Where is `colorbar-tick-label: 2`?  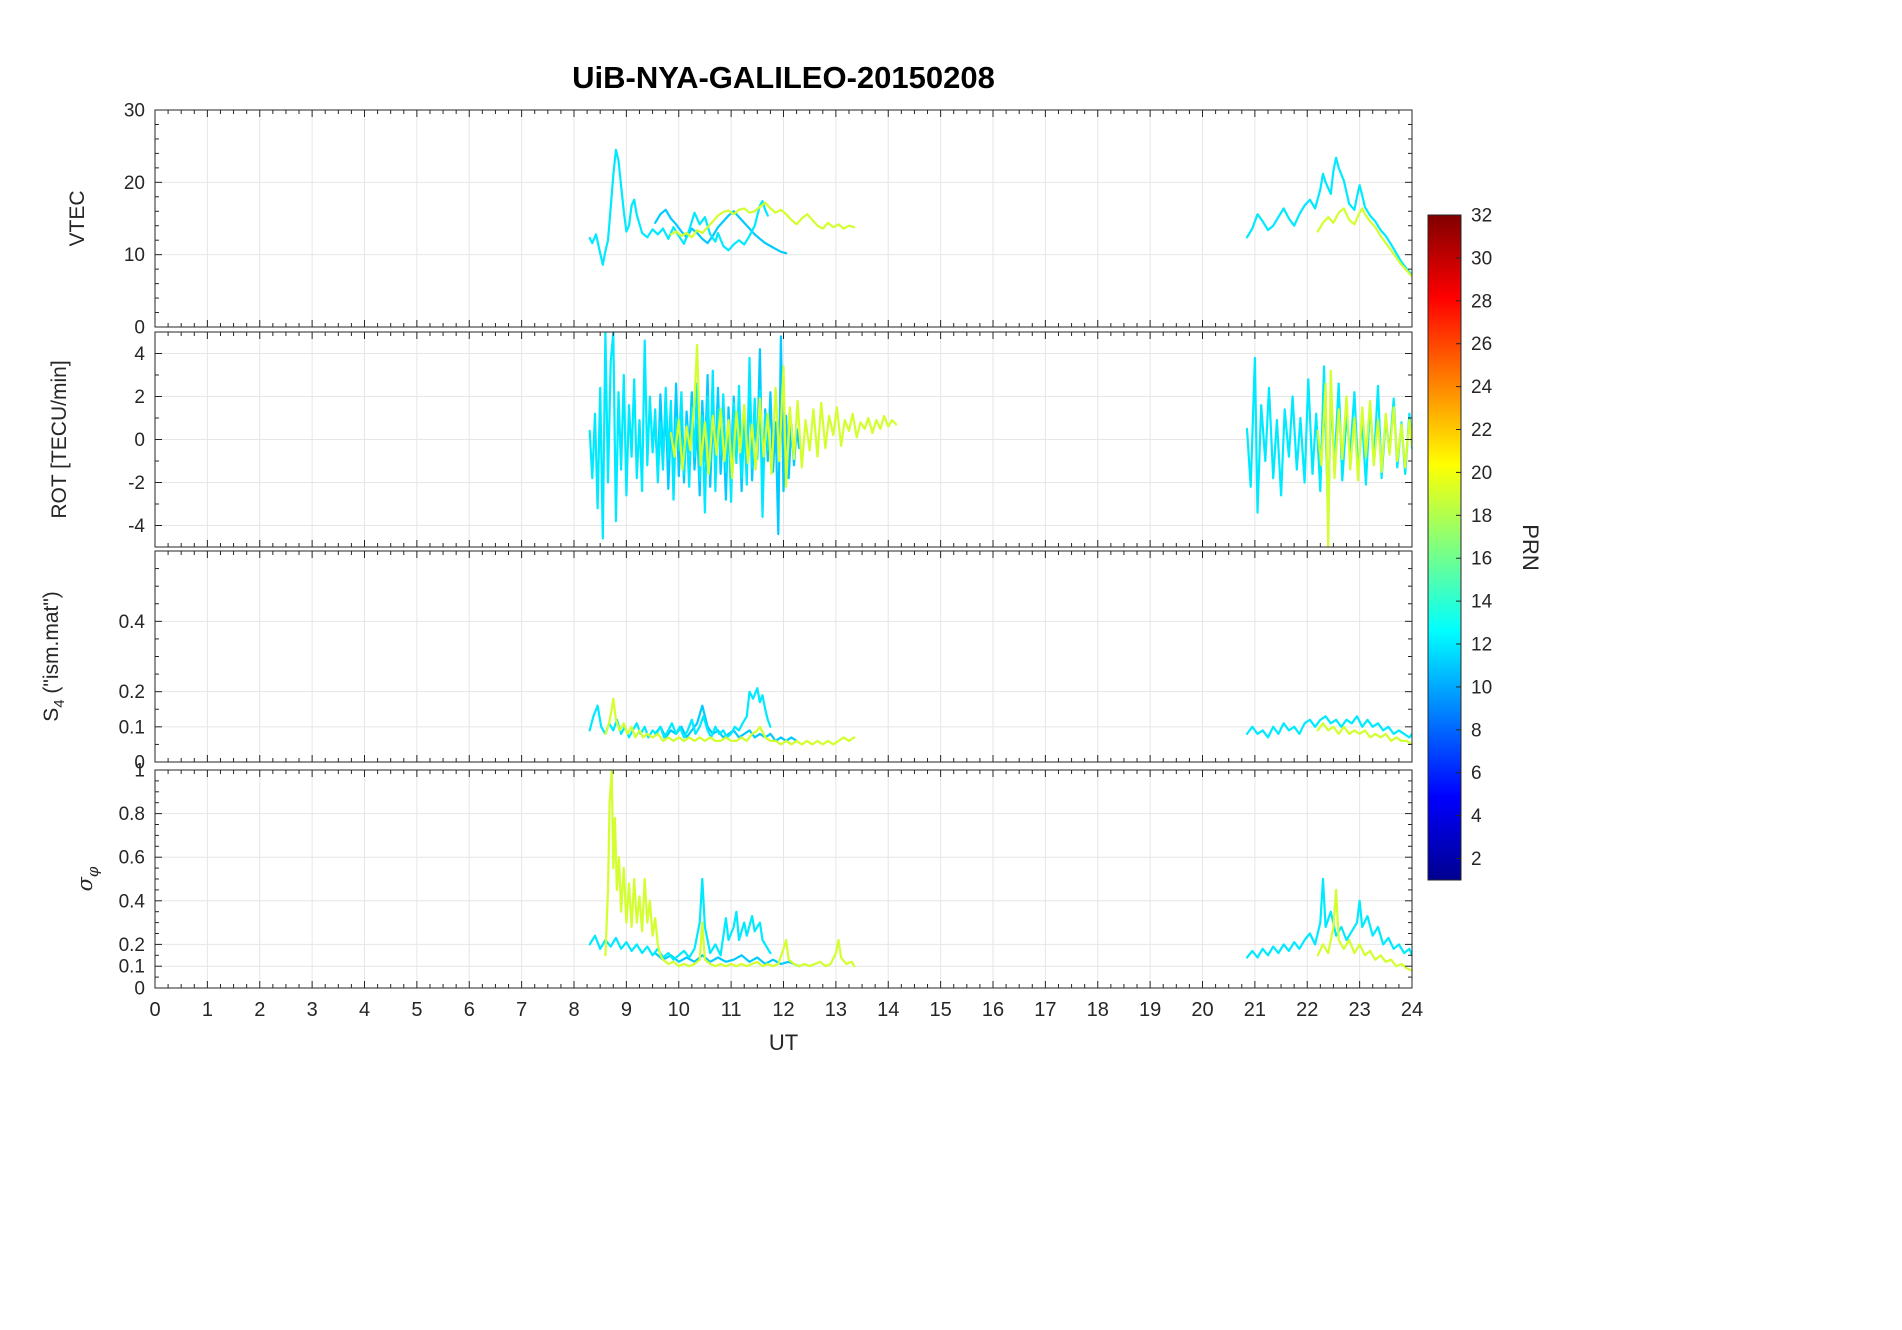 colorbar-tick-label: 2 is located at coordinates (1476, 859).